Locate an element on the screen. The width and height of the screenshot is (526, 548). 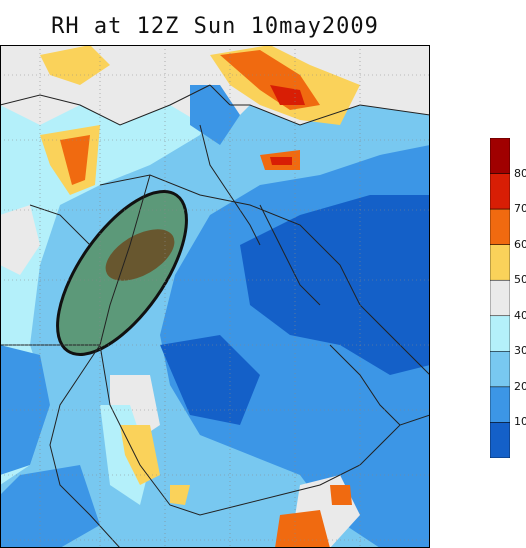
colorbar-tick-label: 20 is located at coordinates (520, 386).